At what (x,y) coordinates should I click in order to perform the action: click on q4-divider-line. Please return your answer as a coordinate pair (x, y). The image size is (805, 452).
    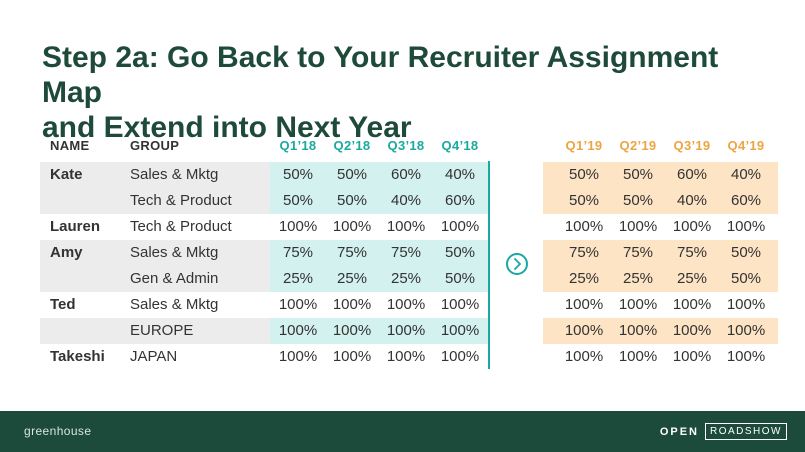
    Looking at the image, I should click on (489, 265).